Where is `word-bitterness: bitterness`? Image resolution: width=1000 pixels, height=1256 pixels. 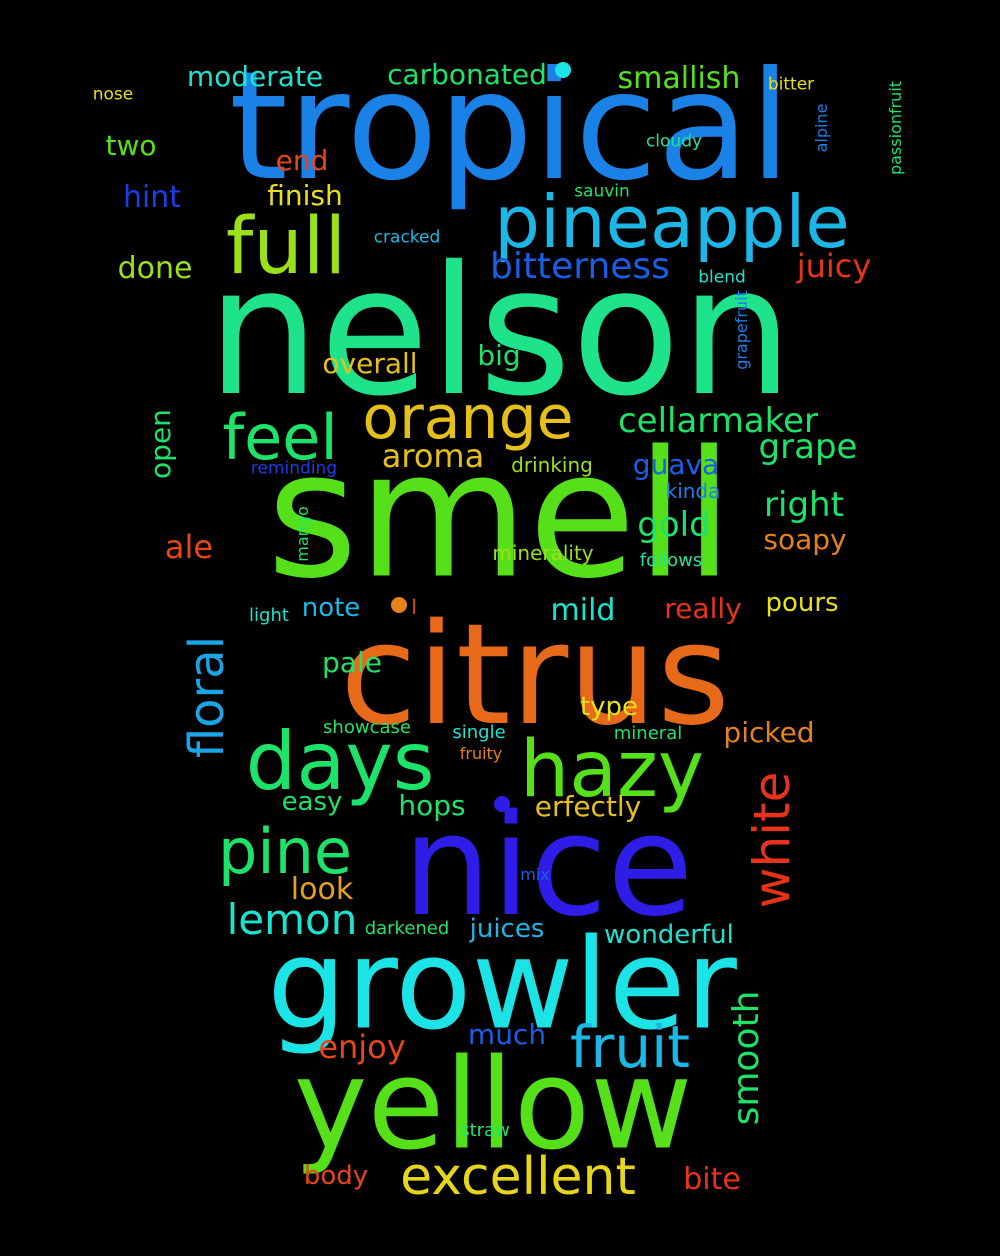
word-bitterness: bitterness is located at coordinates (580, 266).